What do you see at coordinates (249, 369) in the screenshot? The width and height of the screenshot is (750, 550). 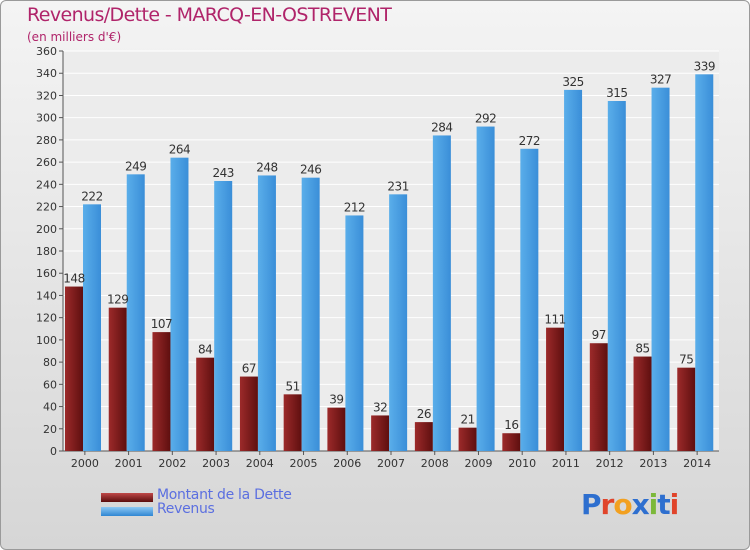 I see `data-label-debt: 67` at bounding box center [249, 369].